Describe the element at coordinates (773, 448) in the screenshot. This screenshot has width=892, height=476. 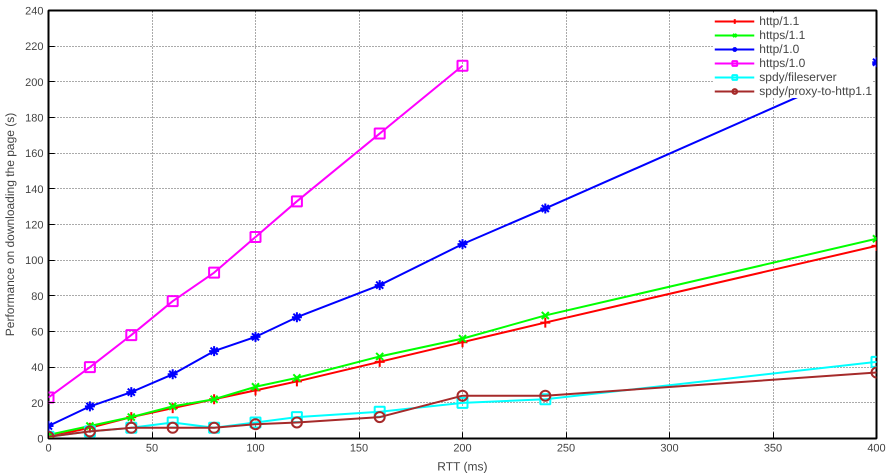
I see `x-tick-label: 350` at that location.